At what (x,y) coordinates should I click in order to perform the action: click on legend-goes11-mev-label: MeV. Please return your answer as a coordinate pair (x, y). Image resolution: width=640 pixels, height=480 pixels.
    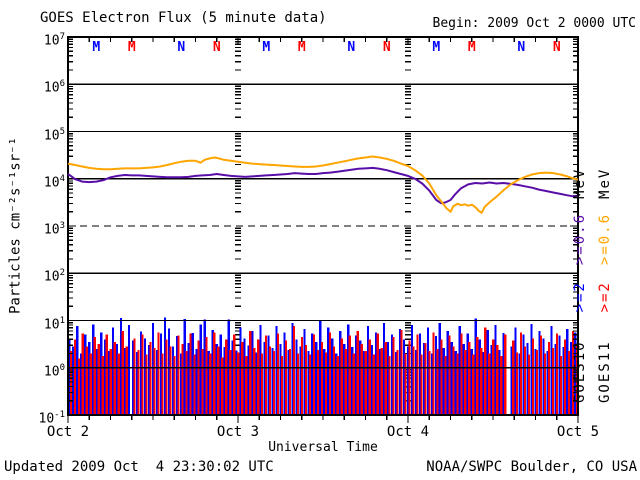
    Looking at the image, I should click on (605, 183).